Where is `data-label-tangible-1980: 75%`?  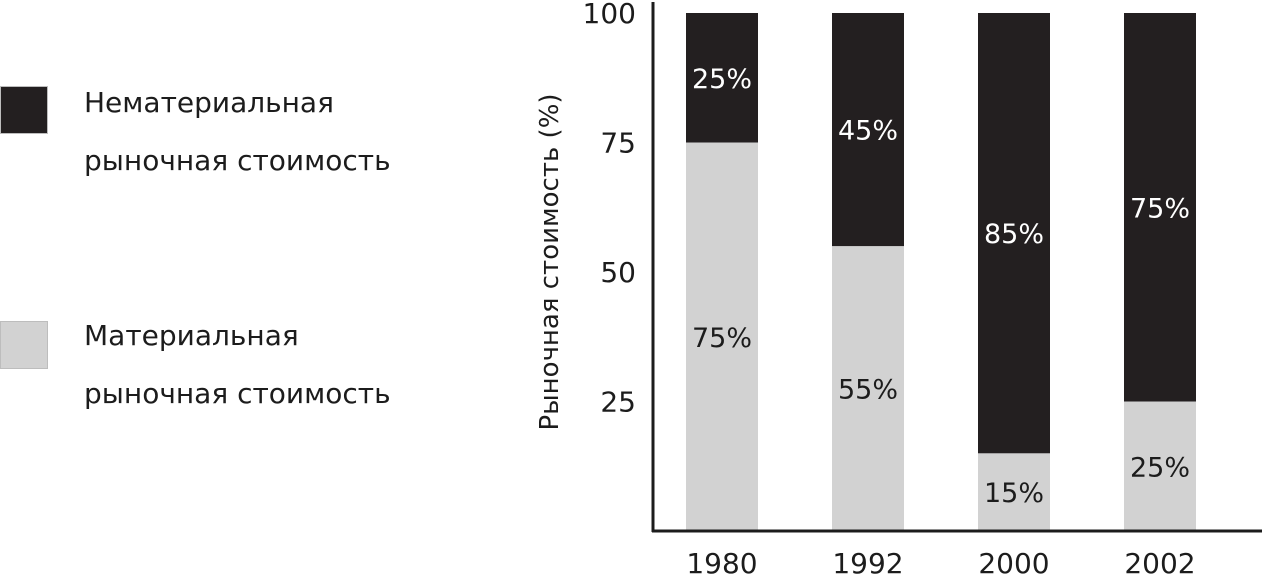 data-label-tangible-1980: 75% is located at coordinates (722, 338).